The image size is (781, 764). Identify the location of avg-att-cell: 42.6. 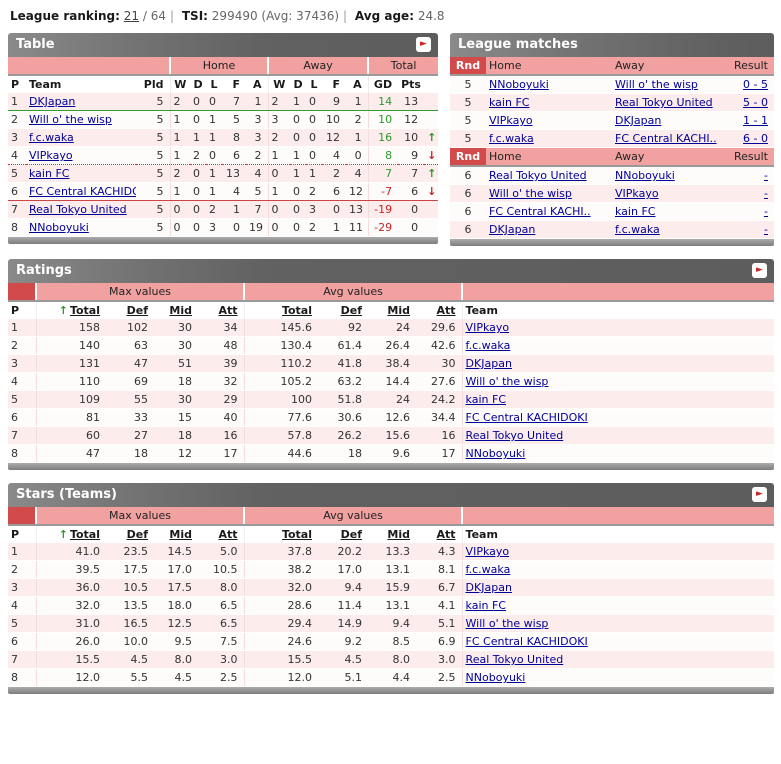
(439, 345).